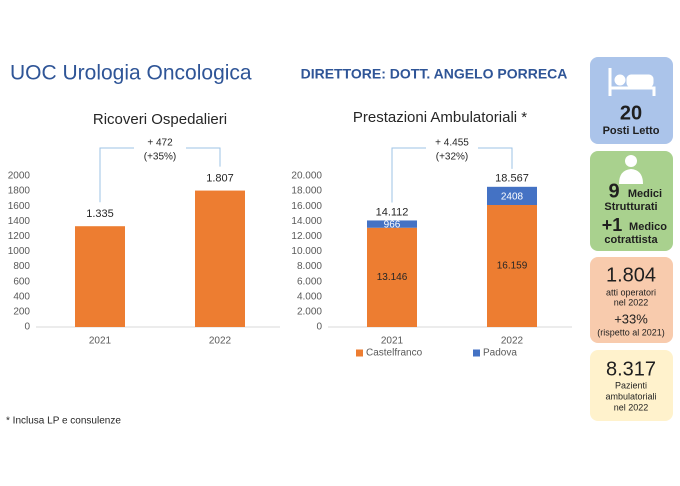 The image size is (680, 486). I want to click on value-label: 13.146, so click(392, 277).